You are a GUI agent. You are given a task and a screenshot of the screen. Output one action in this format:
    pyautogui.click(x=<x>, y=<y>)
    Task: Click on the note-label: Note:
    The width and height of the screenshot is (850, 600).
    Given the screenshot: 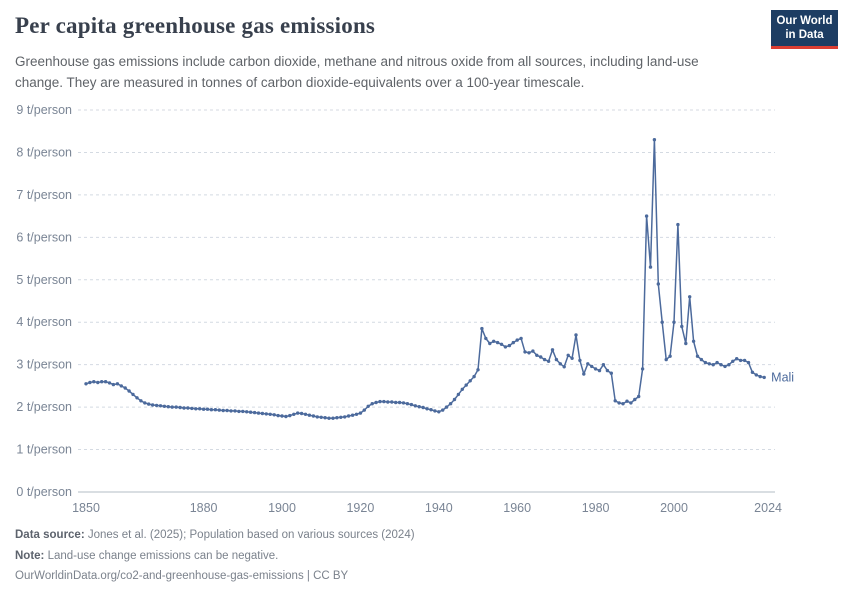 What is the action you would take?
    pyautogui.click(x=30, y=555)
    